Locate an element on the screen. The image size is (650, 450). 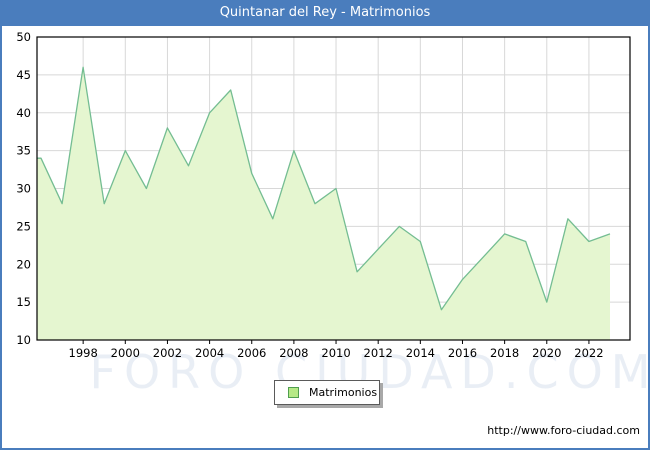
svg-text: 2014 is located at coordinates (420, 353).